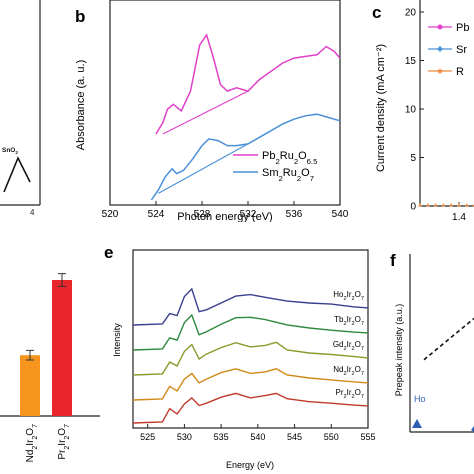 The height and width of the screenshot is (474, 474). Describe the element at coordinates (250, 465) in the screenshot. I see `panel-e-xlabel: Energy (eV)` at that location.